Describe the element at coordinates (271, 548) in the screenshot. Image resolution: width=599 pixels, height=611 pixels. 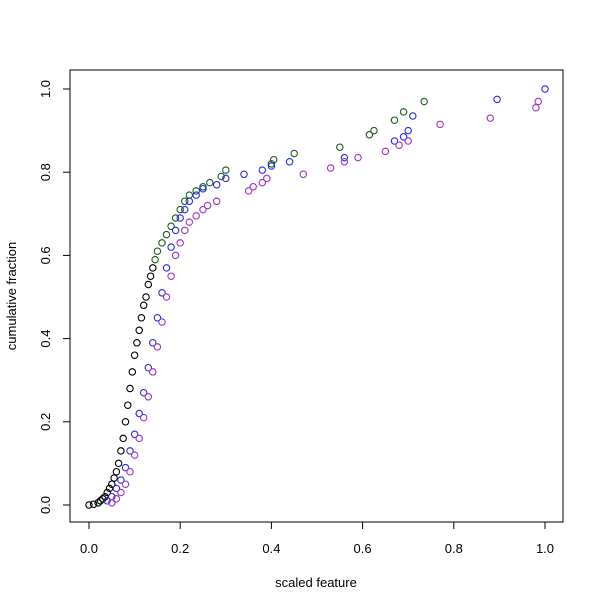
I see `x-tick-label: 0.4` at that location.